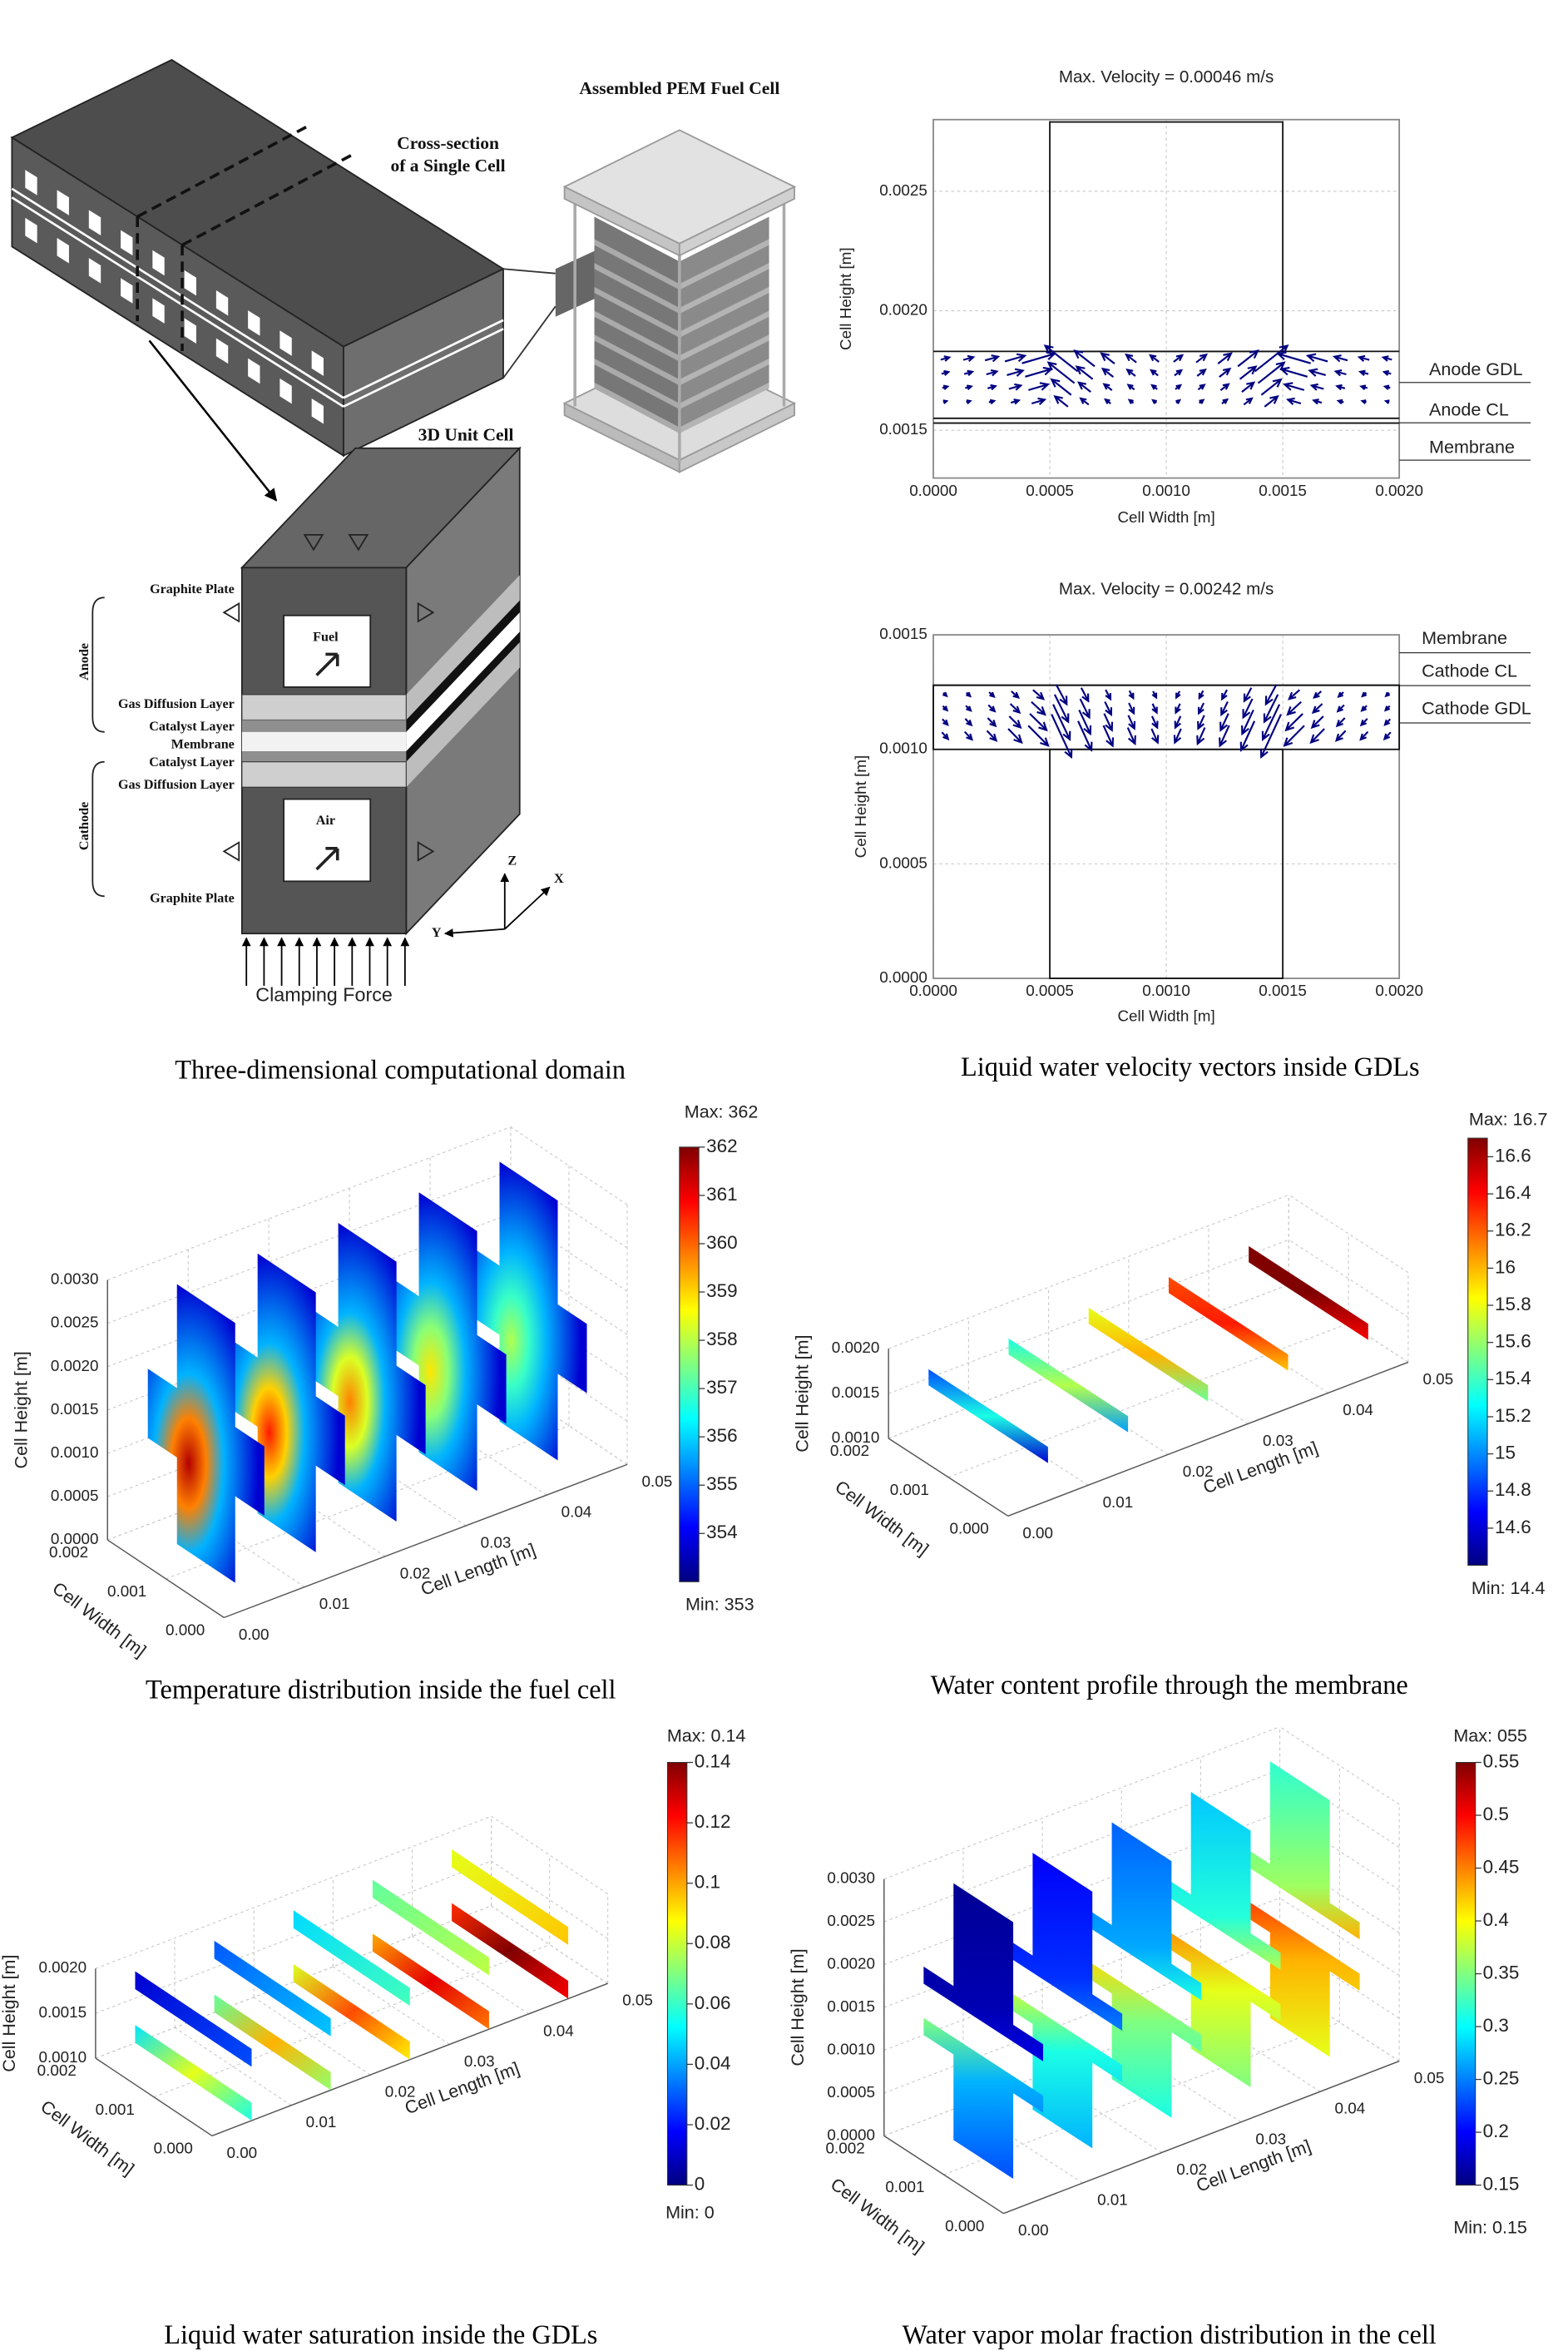  Describe the element at coordinates (969, 1528) in the screenshot. I see `y-tick-label: 0.000` at that location.